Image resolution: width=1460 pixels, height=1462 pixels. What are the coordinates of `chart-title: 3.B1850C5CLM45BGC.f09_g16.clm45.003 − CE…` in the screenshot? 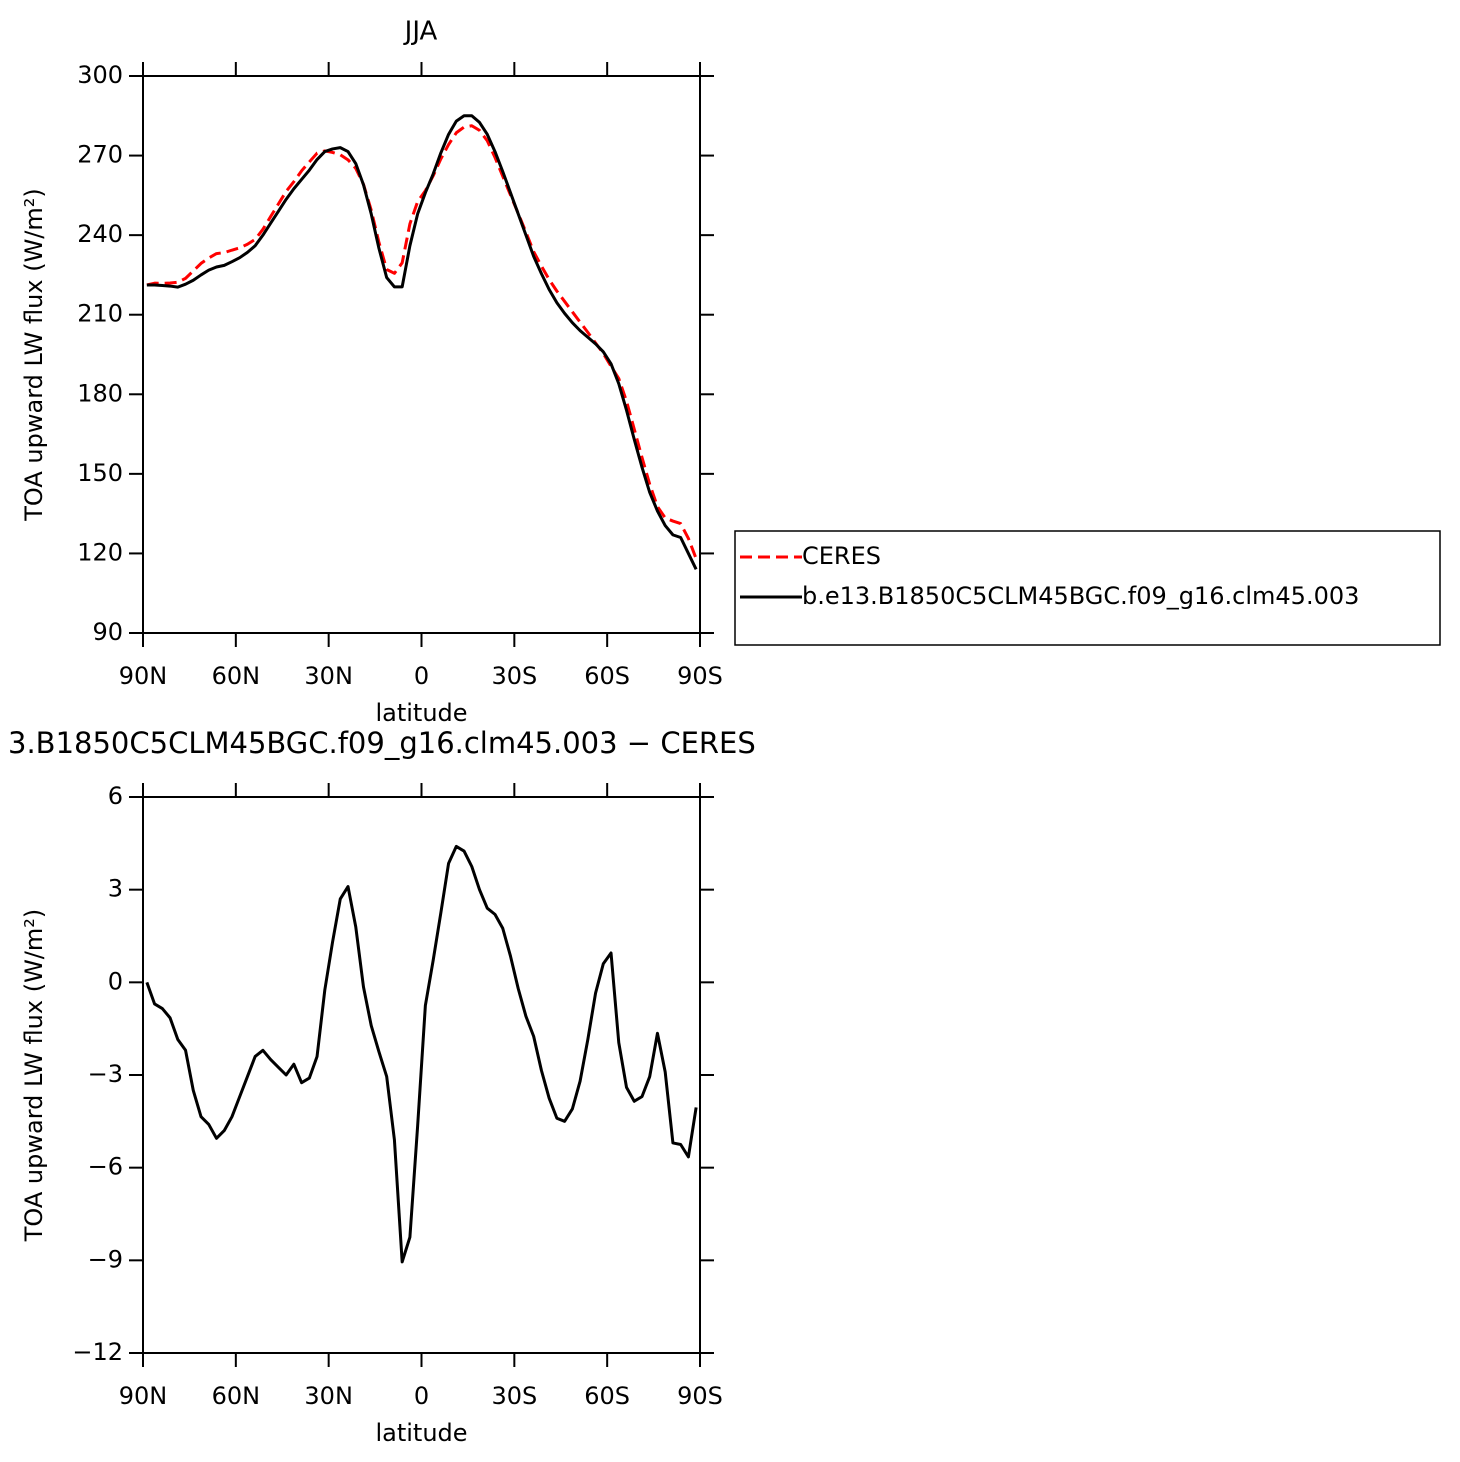 It's located at (382, 743).